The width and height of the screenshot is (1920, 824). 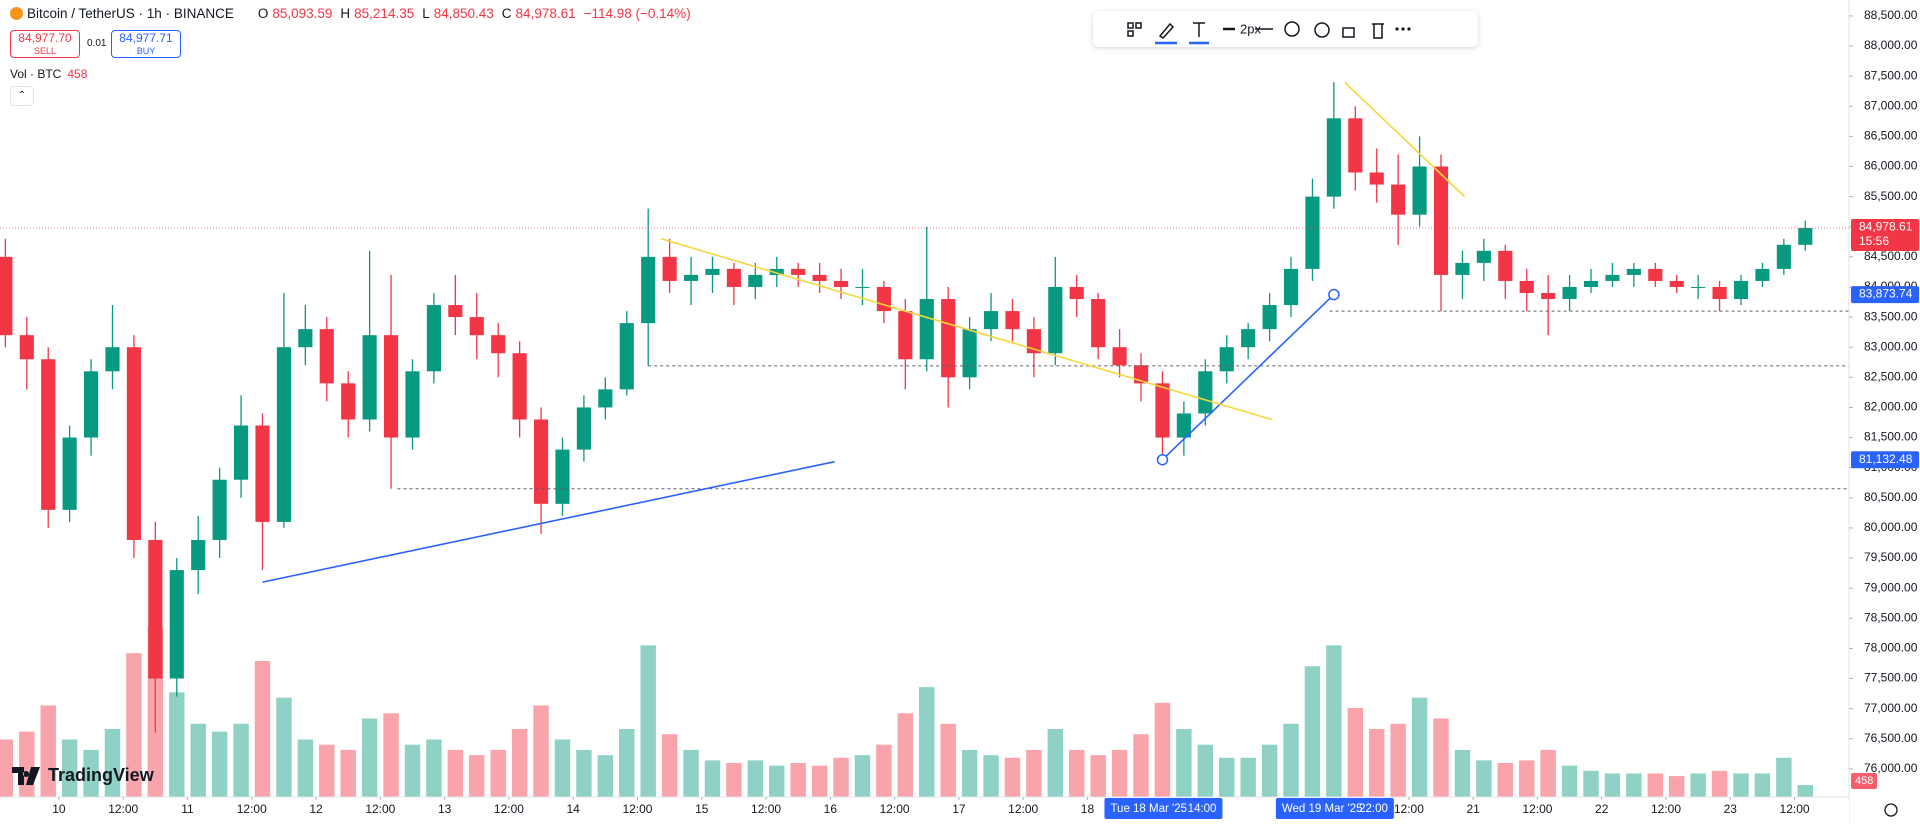 What do you see at coordinates (1891, 708) in the screenshot?
I see `y-tick-label: 77,000.00` at bounding box center [1891, 708].